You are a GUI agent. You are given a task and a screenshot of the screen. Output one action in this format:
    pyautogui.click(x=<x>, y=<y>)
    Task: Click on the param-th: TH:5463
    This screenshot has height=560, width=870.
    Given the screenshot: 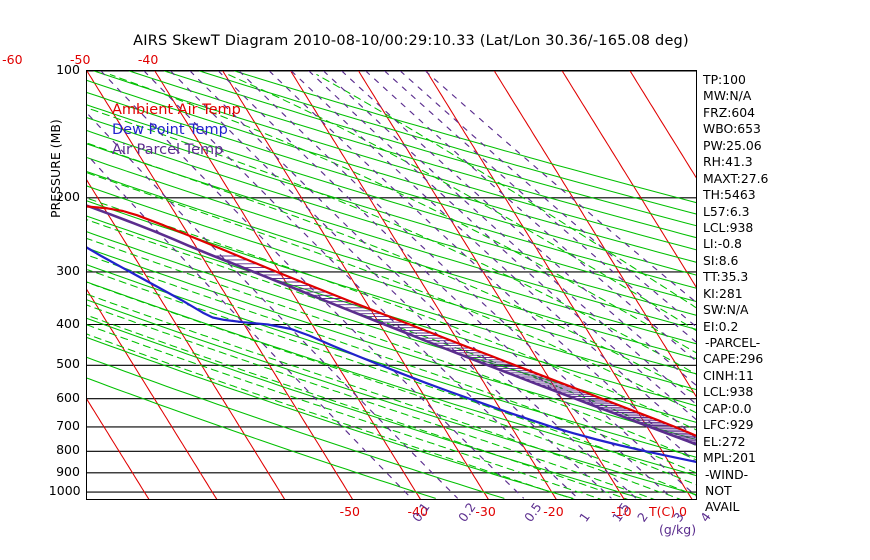 What is the action you would take?
    pyautogui.click(x=729, y=195)
    